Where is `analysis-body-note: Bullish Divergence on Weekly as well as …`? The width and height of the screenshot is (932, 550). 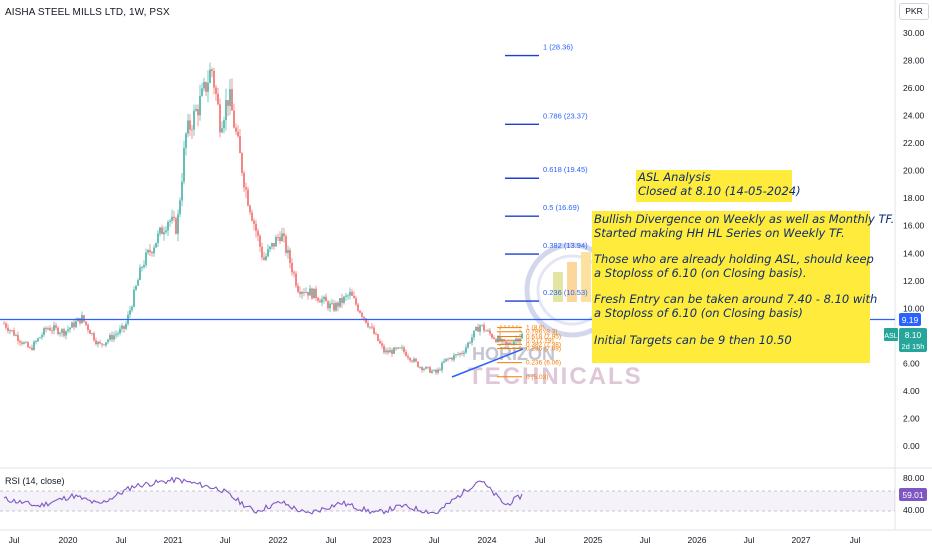 analysis-body-note: Bullish Divergence on Weekly as well as … is located at coordinates (743, 287).